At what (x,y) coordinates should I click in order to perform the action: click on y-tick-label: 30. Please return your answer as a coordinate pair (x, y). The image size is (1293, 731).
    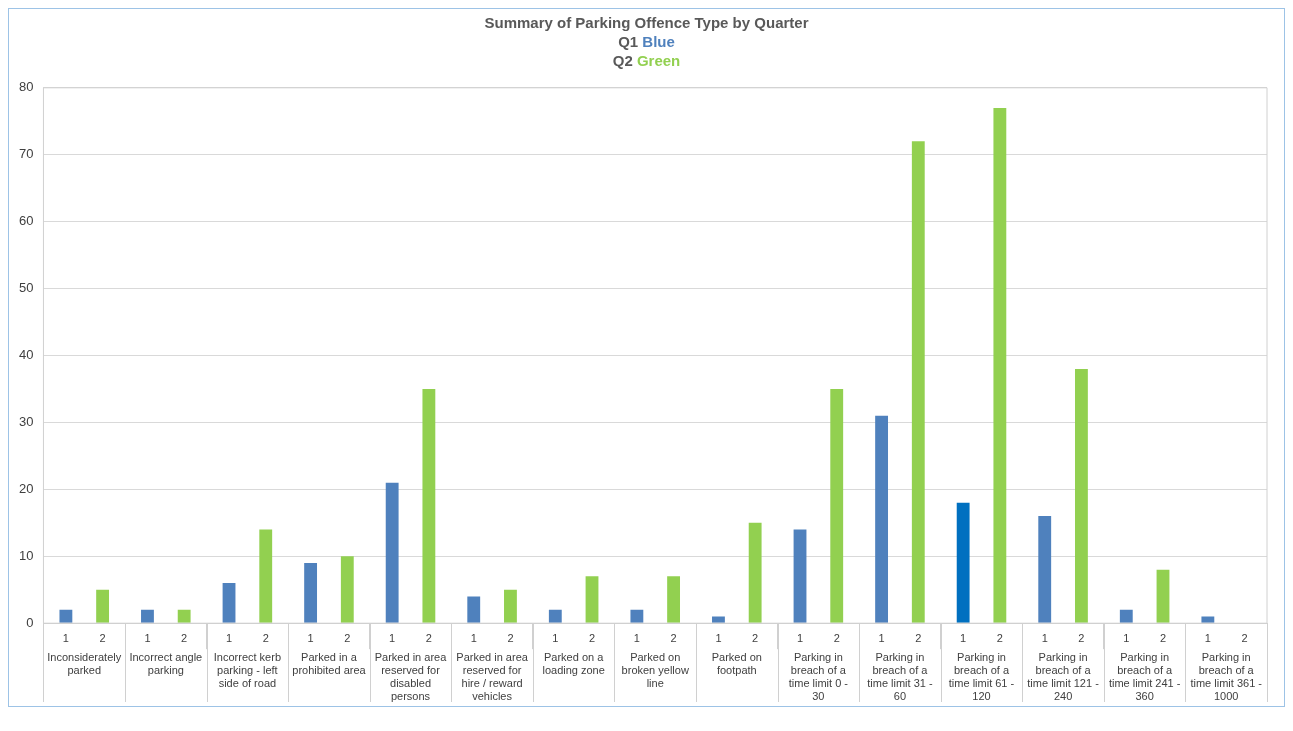
    Looking at the image, I should click on (26, 421).